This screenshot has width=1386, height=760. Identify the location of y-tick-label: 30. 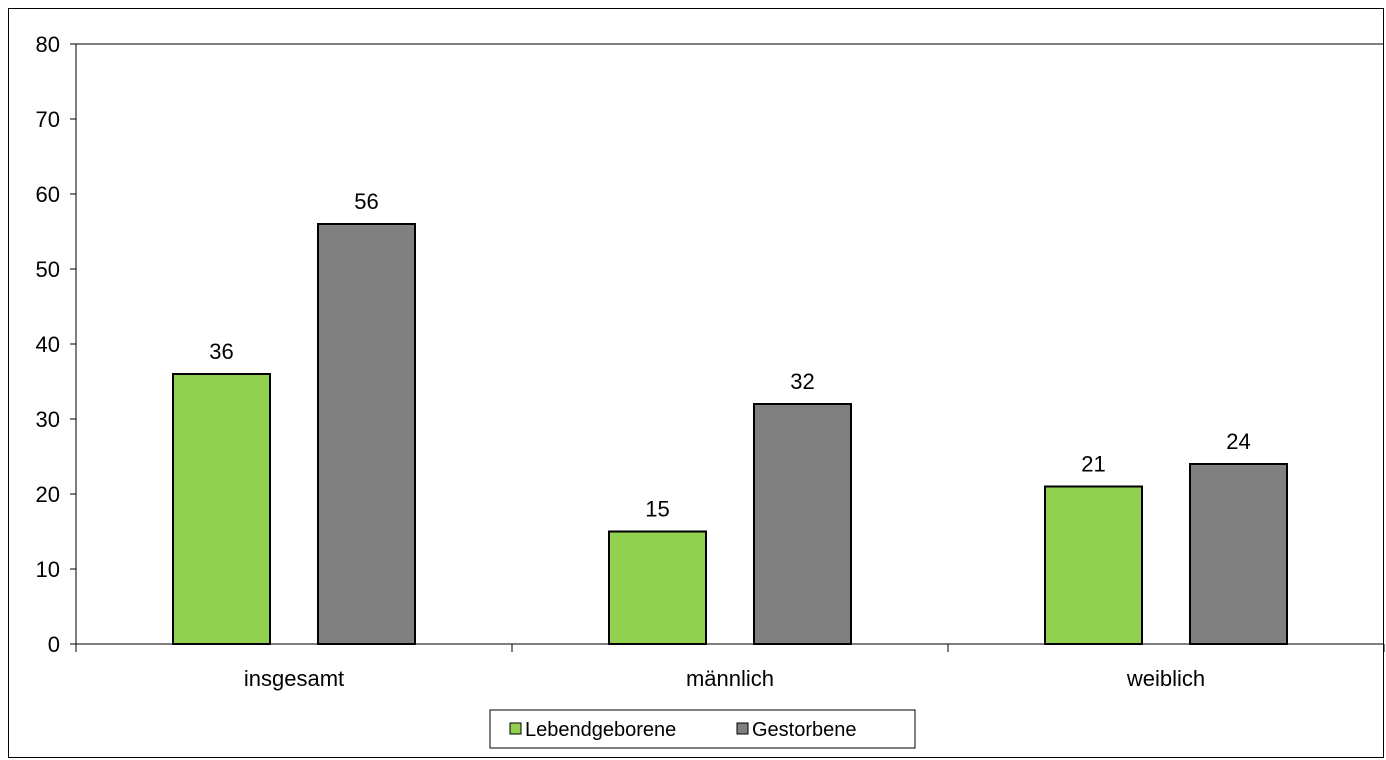
(48, 419).